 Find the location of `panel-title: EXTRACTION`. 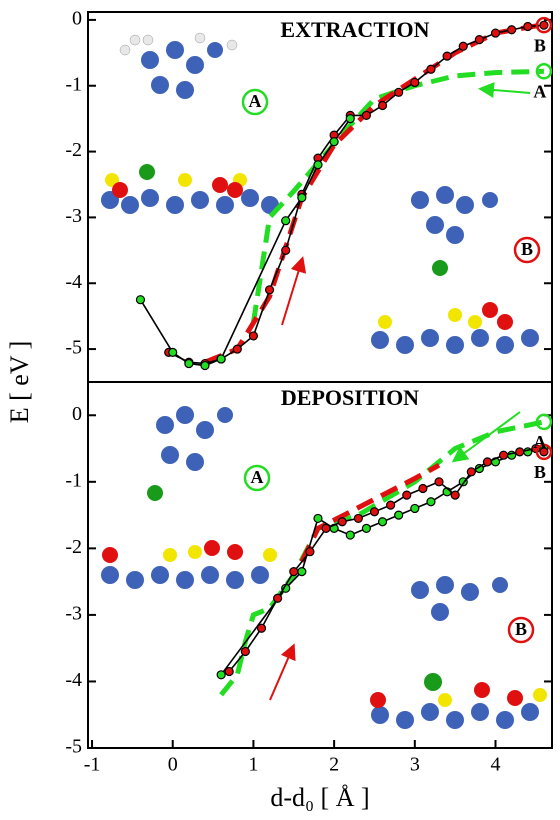

panel-title: EXTRACTION is located at coordinates (354, 29).